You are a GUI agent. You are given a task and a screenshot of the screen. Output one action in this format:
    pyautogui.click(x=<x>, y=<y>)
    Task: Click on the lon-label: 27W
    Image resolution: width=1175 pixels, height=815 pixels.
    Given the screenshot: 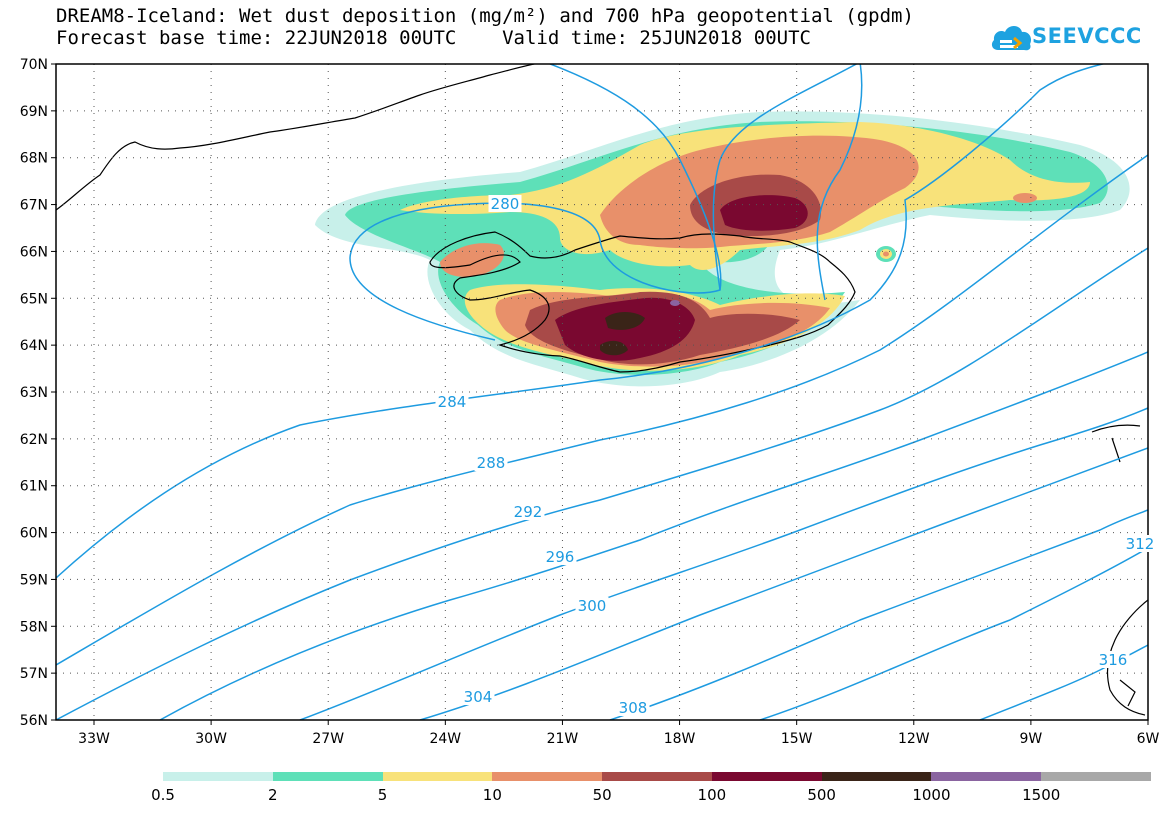 What is the action you would take?
    pyautogui.click(x=328, y=739)
    